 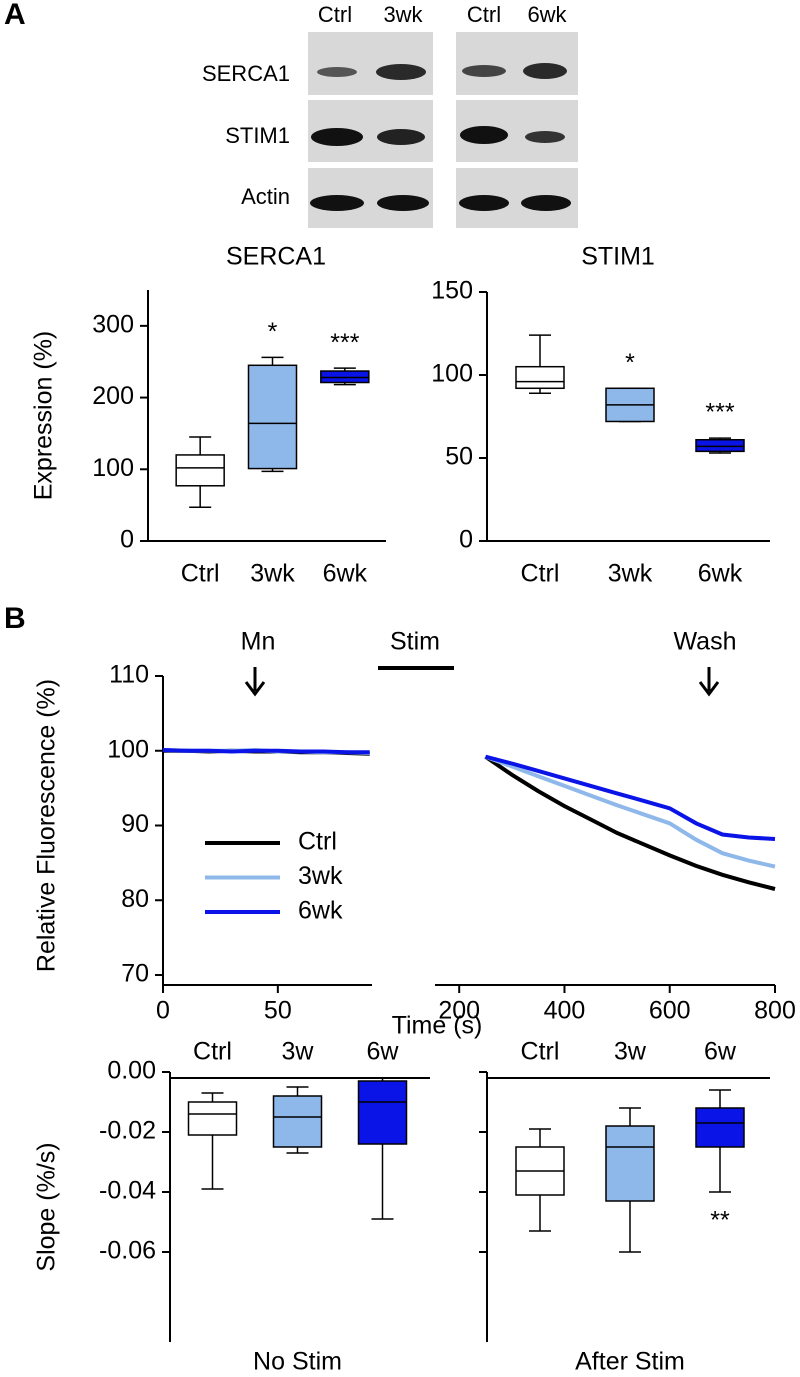 What do you see at coordinates (163, 1011) in the screenshot?
I see `x-tick-label: 0` at bounding box center [163, 1011].